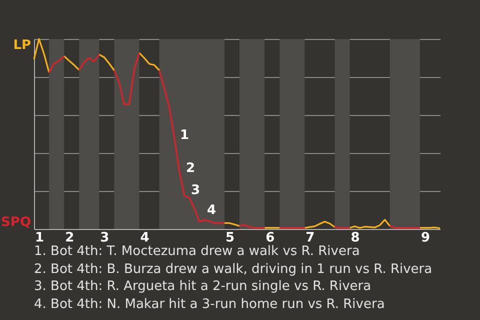 Image resolution: width=480 pixels, height=320 pixels. What do you see at coordinates (185, 135) in the screenshot?
I see `annotation: 1` at bounding box center [185, 135].